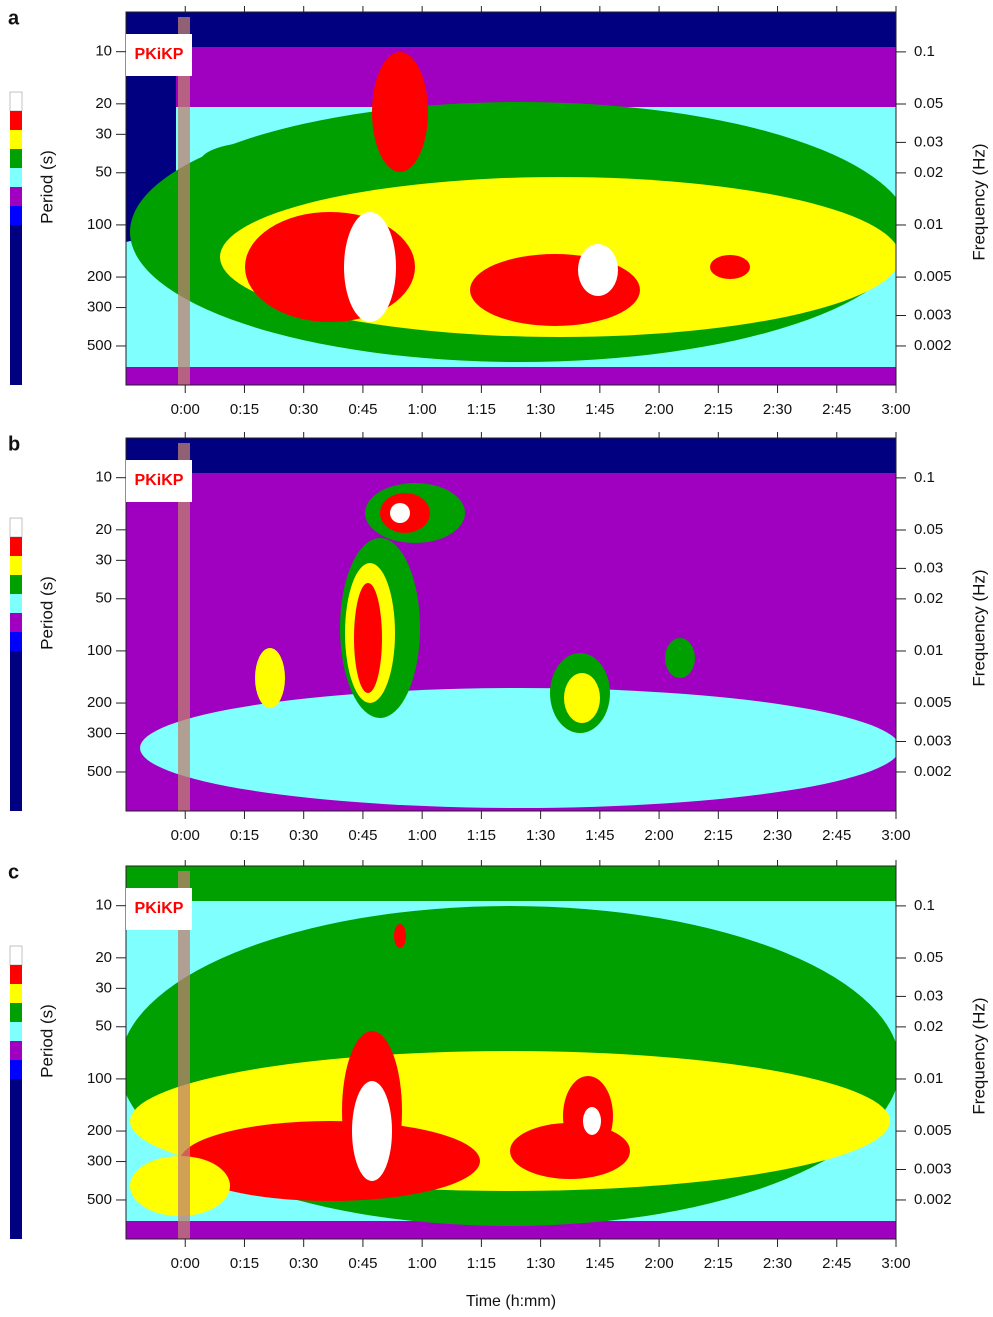  I want to click on panel-label: c, so click(13, 872).